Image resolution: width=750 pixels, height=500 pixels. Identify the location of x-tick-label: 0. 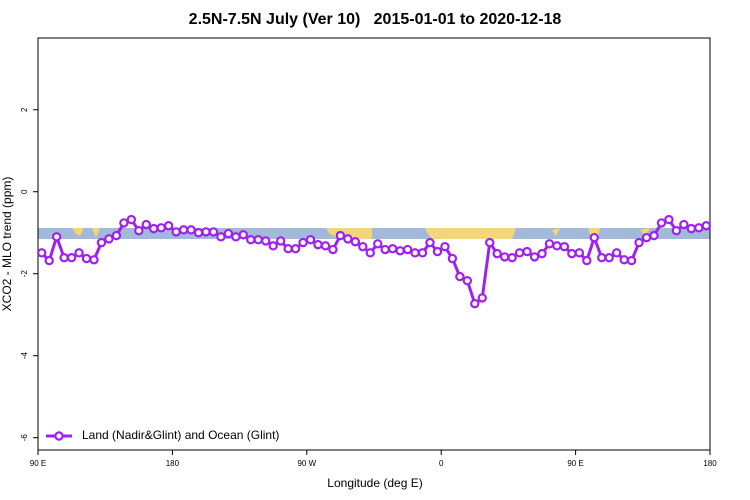
(441, 463).